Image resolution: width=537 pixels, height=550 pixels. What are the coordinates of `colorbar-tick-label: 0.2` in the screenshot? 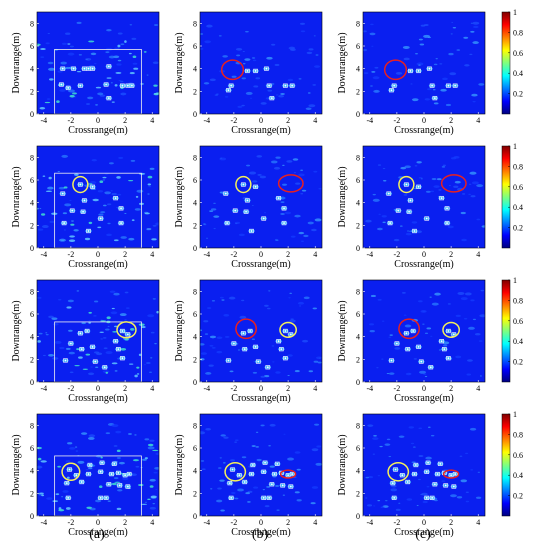 It's located at (518, 94).